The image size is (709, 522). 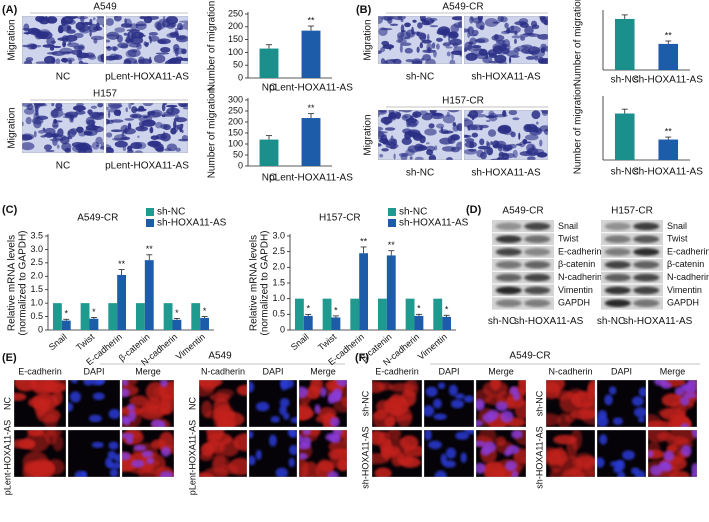 What do you see at coordinates (392, 245) in the screenshot?
I see `significance: **` at bounding box center [392, 245].